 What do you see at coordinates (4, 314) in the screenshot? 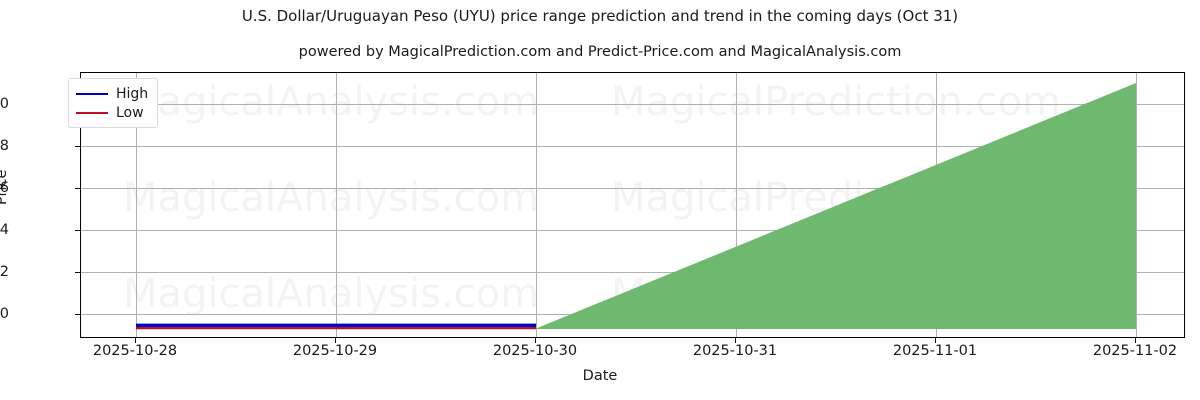
I see `y-tick-label-40: 40` at bounding box center [4, 314].